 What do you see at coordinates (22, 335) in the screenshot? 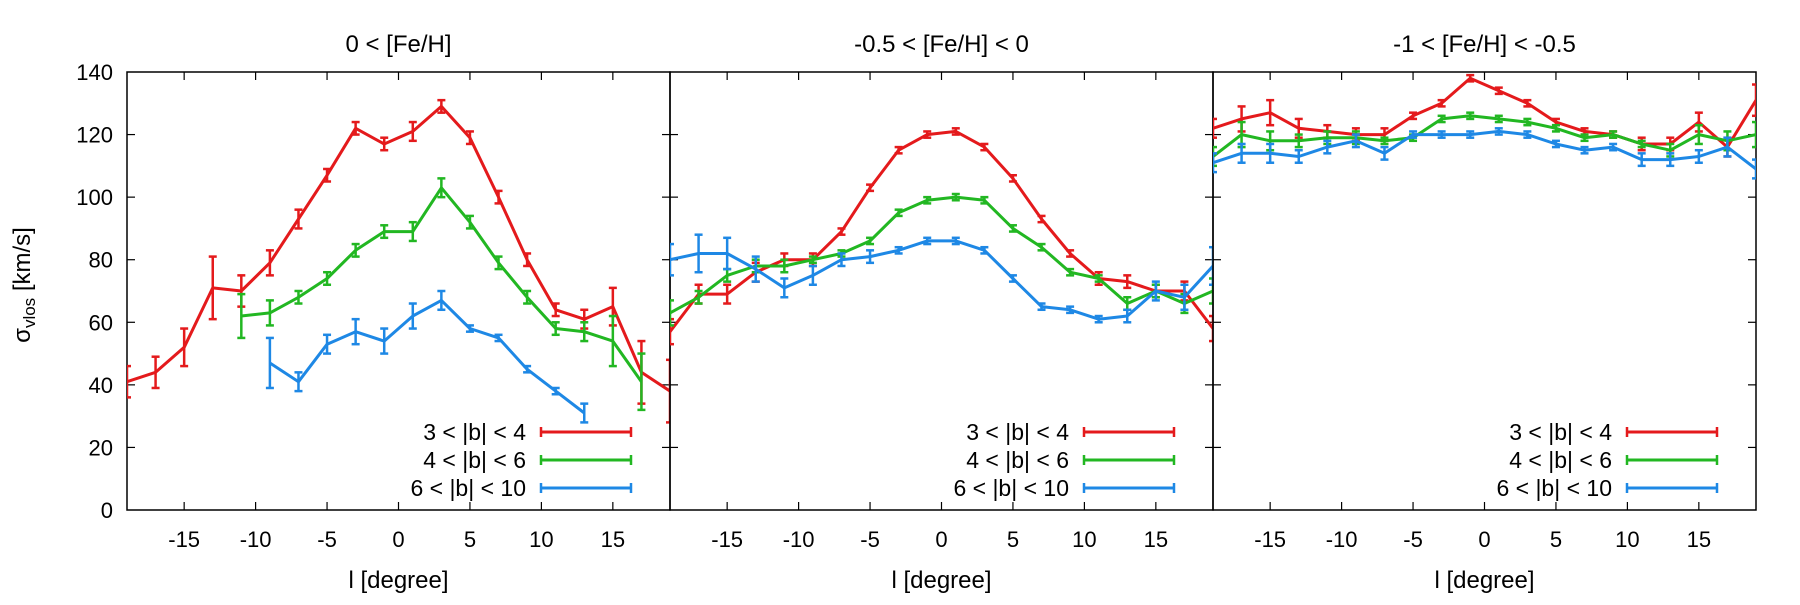
I see `y-axis-title-main: σ` at bounding box center [22, 335].